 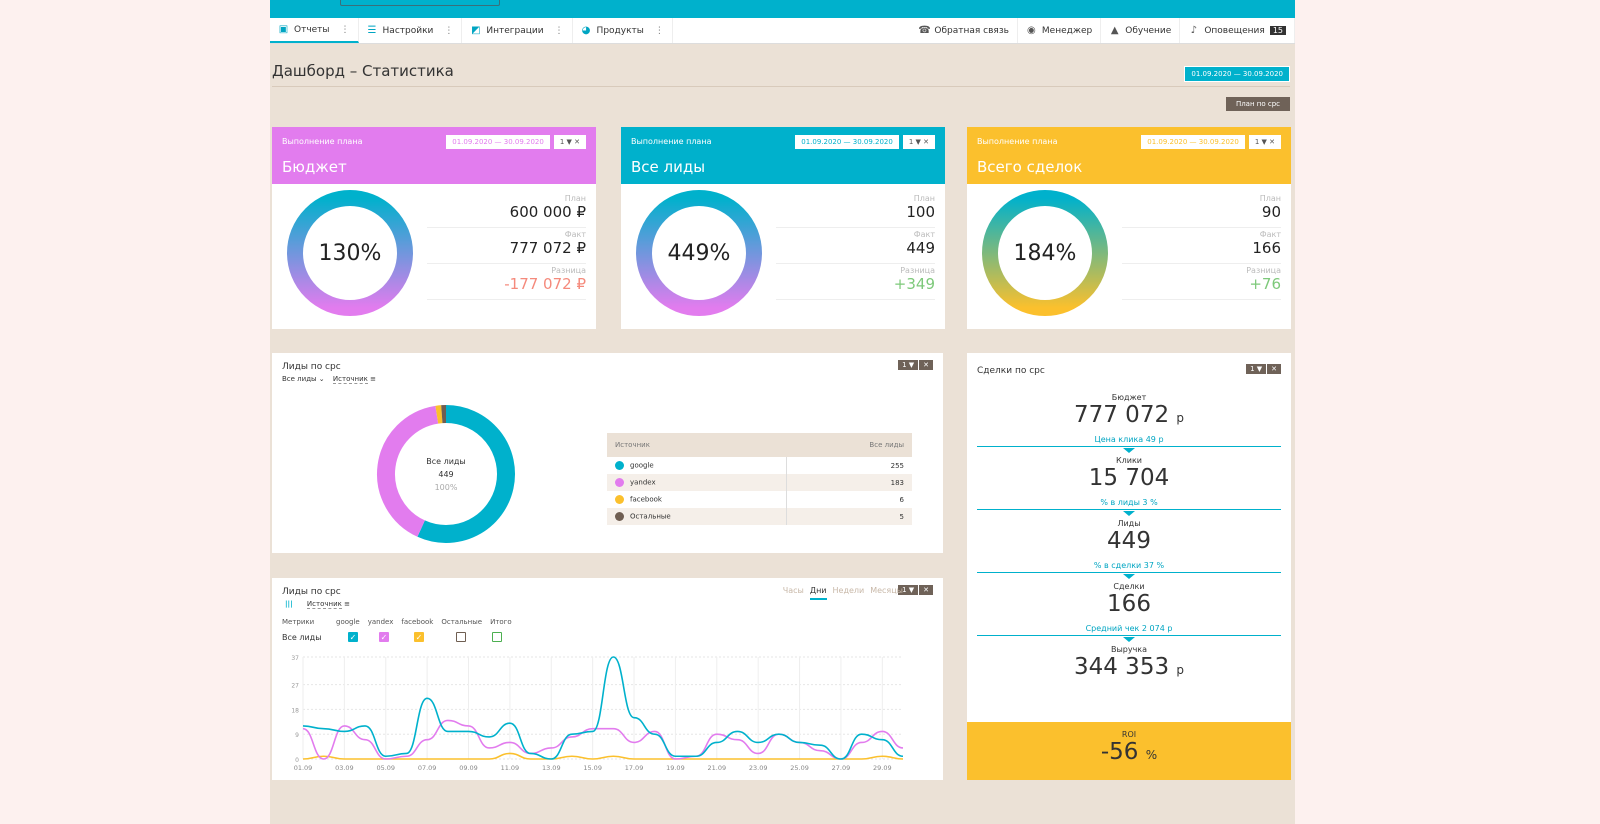 What do you see at coordinates (1129, 570) in the screenshot?
I see `conversion-label: % в сделки 37 %` at bounding box center [1129, 570].